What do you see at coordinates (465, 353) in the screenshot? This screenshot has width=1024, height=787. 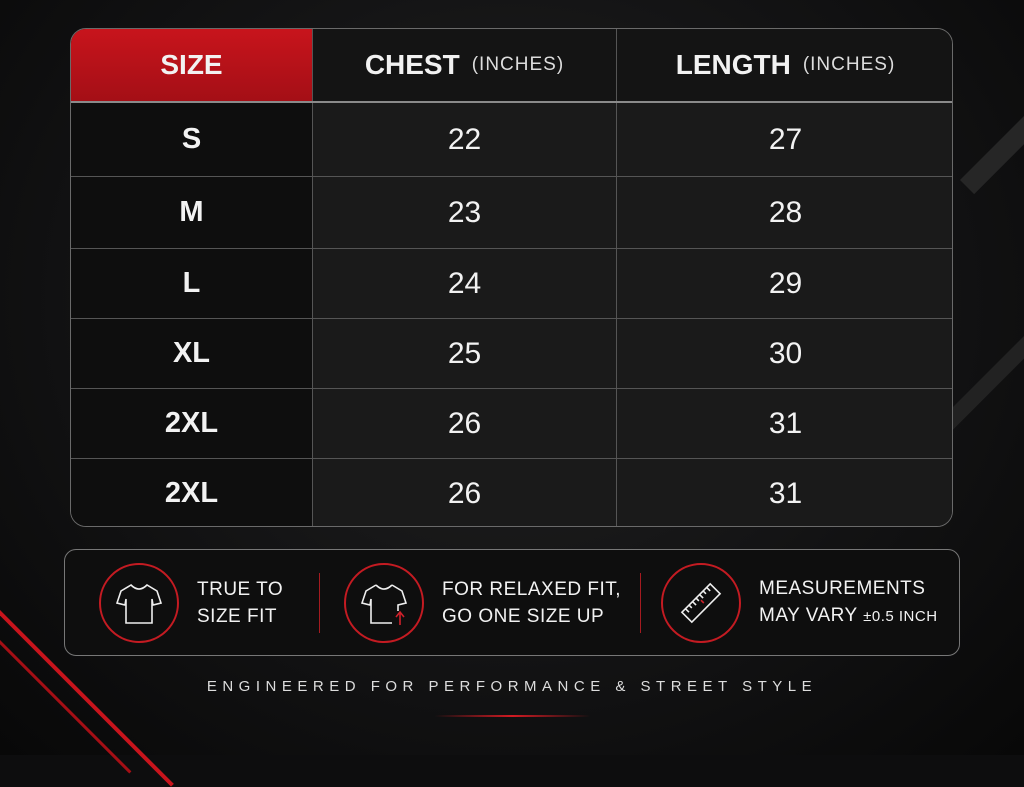 I see `cell-chest: 25` at bounding box center [465, 353].